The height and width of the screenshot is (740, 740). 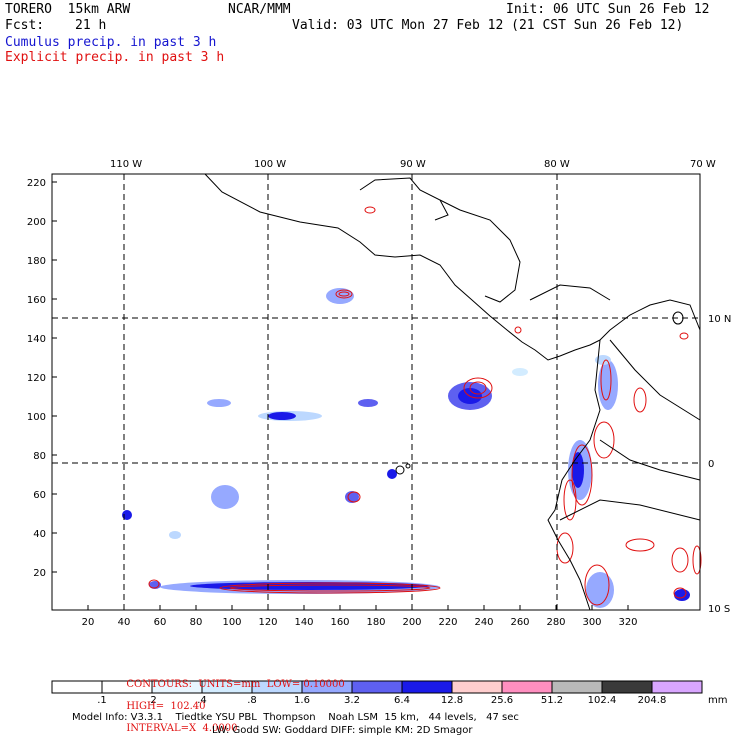 What do you see at coordinates (602, 700) in the screenshot?
I see `colorbar-label: 102.4` at bounding box center [602, 700].